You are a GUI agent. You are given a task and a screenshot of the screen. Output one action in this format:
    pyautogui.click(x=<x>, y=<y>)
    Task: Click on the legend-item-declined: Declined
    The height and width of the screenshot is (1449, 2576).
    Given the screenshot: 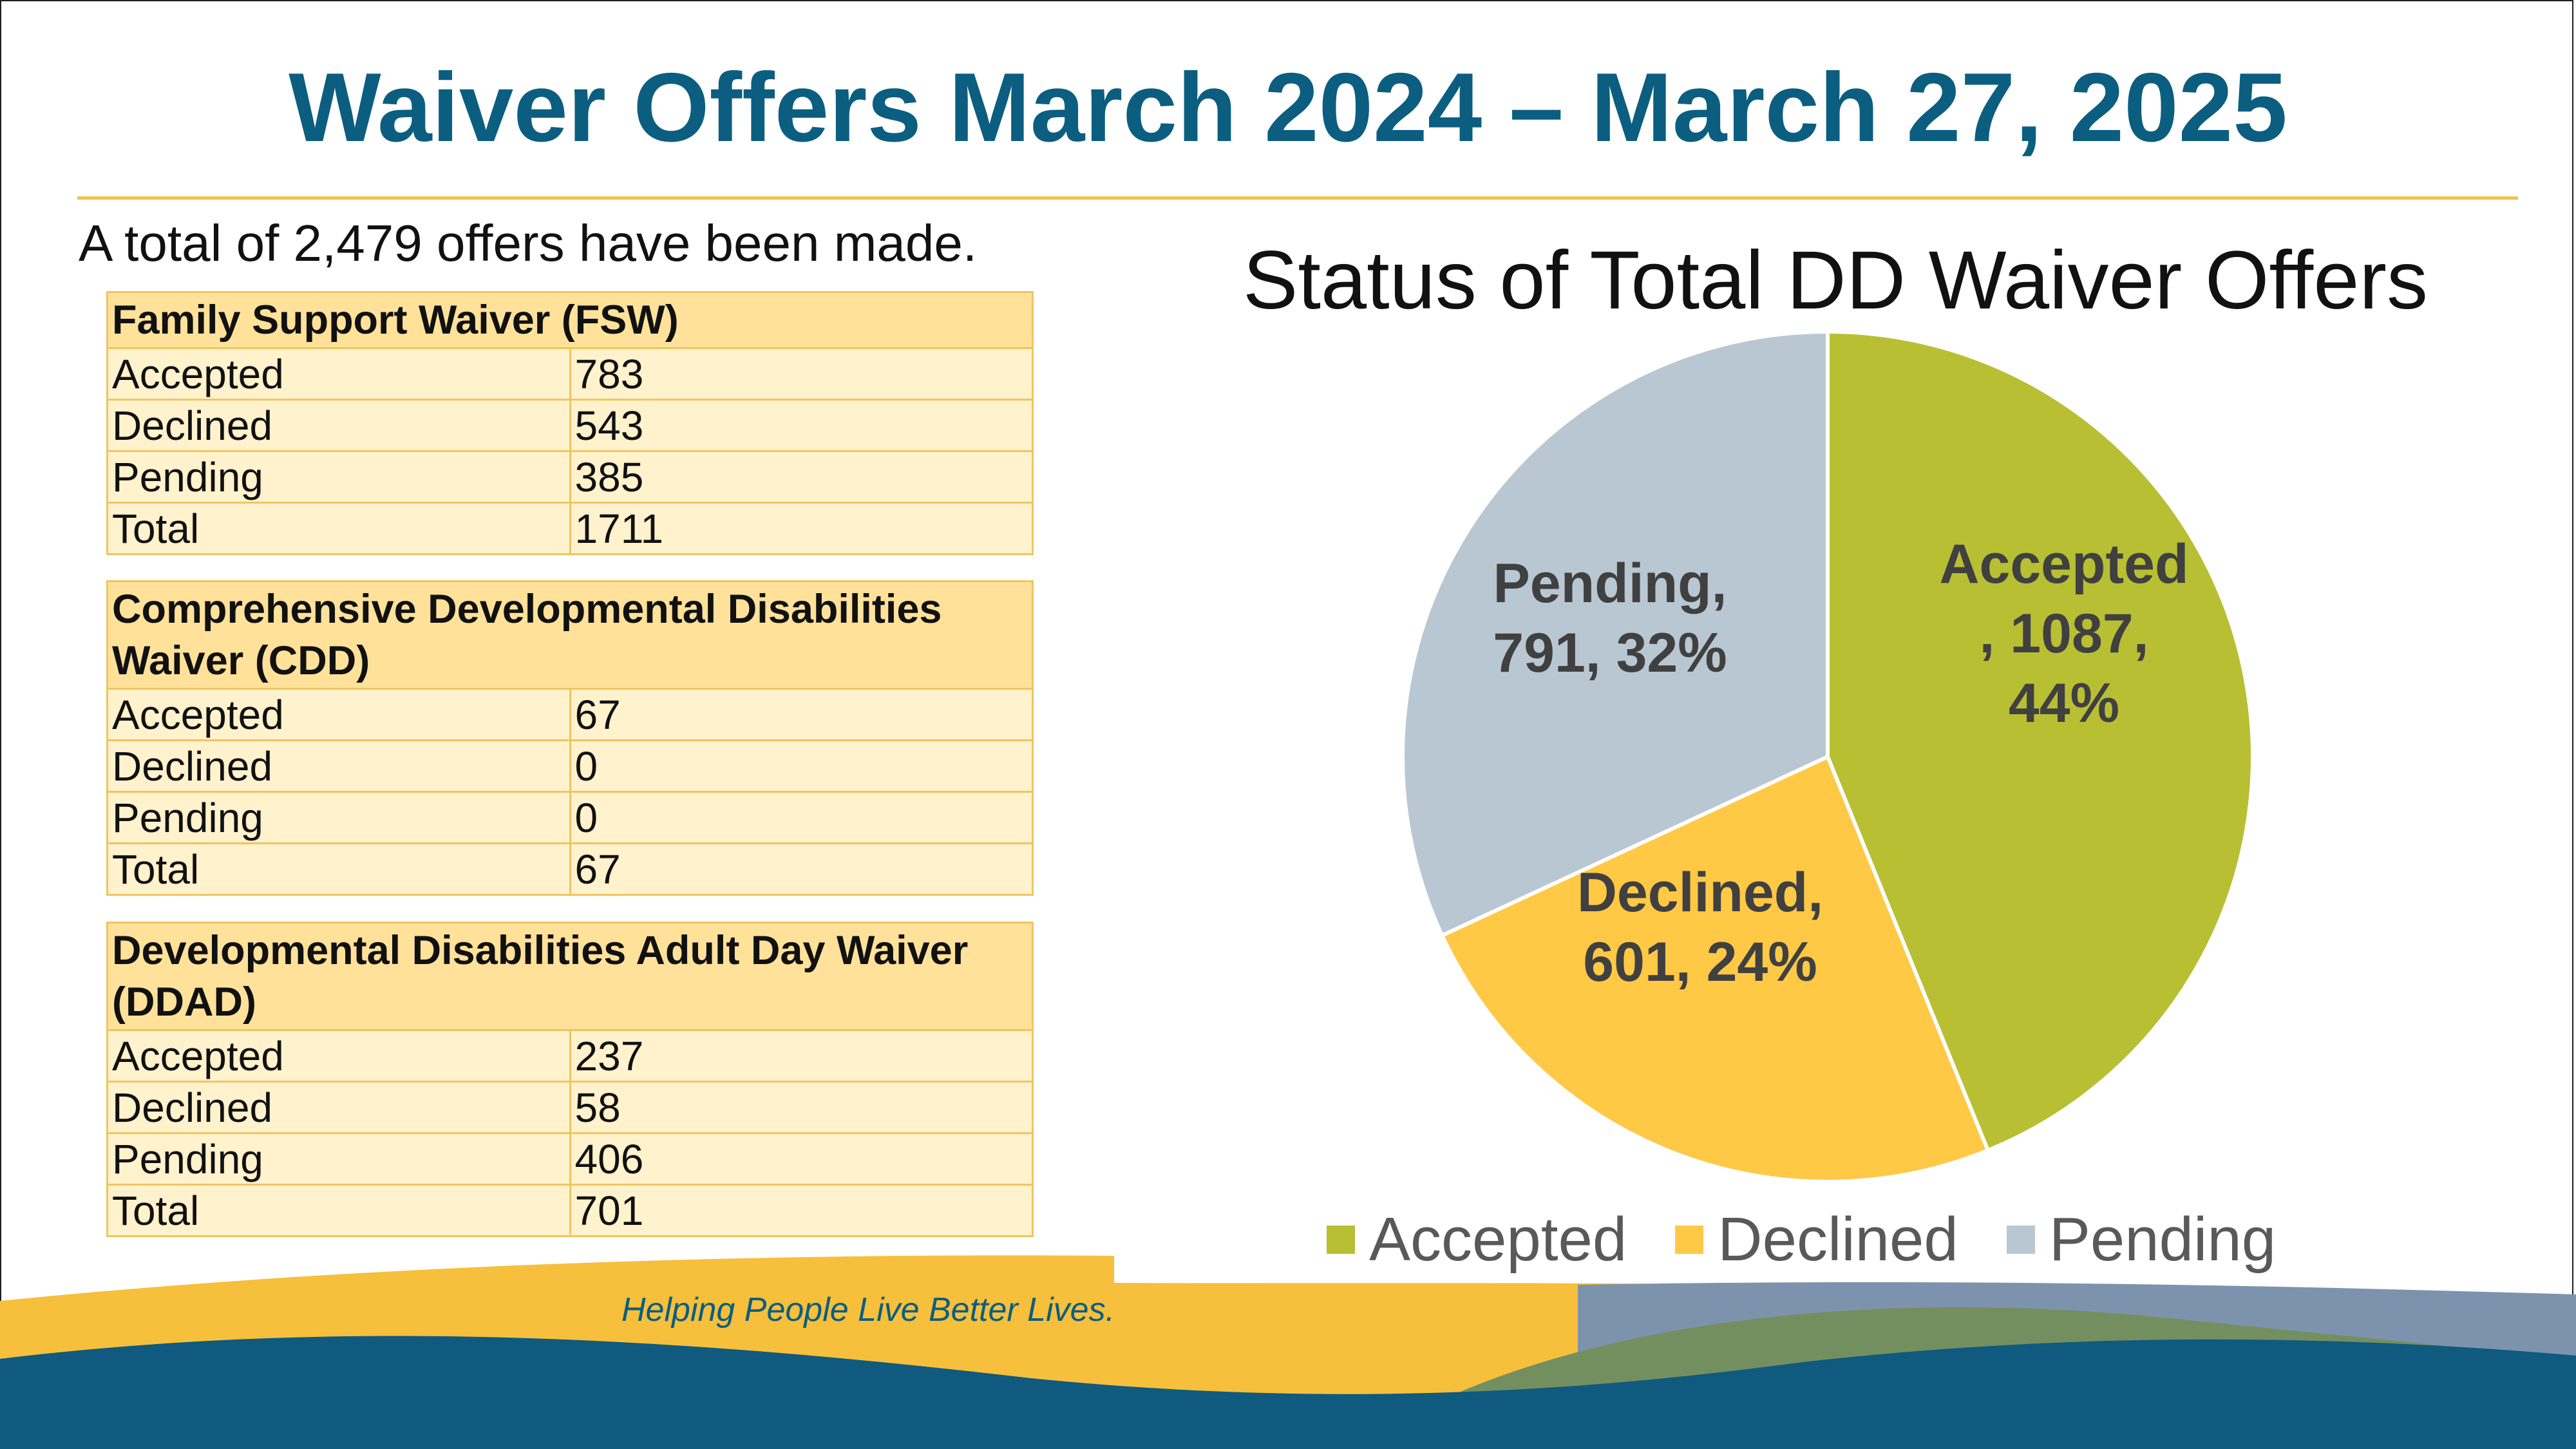 What is the action you would take?
    pyautogui.click(x=1816, y=1239)
    